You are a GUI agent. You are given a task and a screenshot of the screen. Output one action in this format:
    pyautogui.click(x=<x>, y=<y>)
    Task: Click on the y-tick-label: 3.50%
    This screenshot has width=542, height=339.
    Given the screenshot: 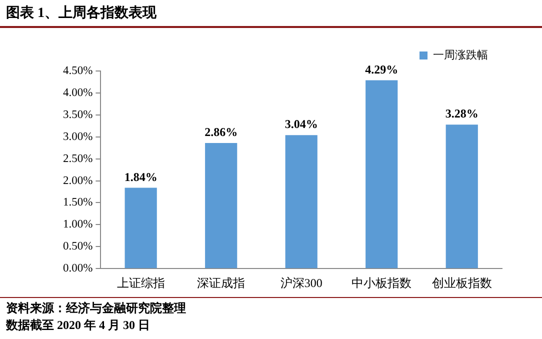 What is the action you would take?
    pyautogui.click(x=78, y=114)
    